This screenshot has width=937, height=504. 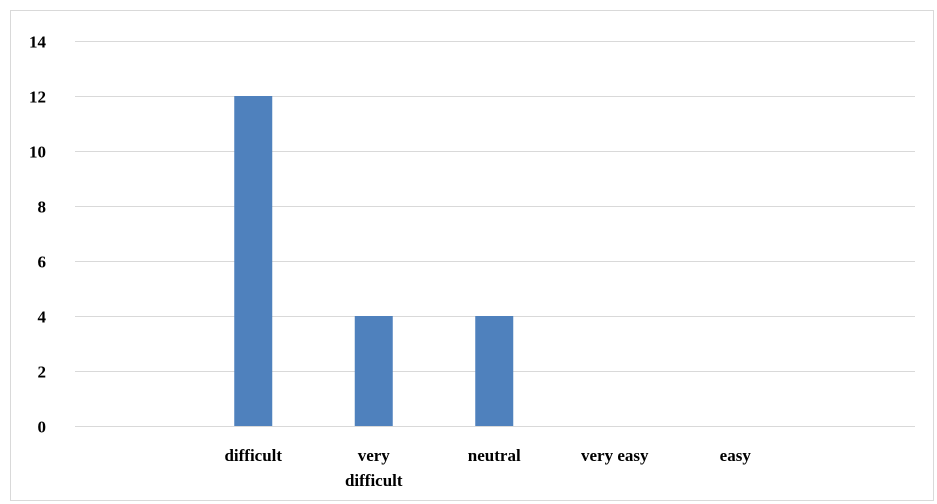 I want to click on x-tick-label-very-difficult: very difficult, so click(x=374, y=468).